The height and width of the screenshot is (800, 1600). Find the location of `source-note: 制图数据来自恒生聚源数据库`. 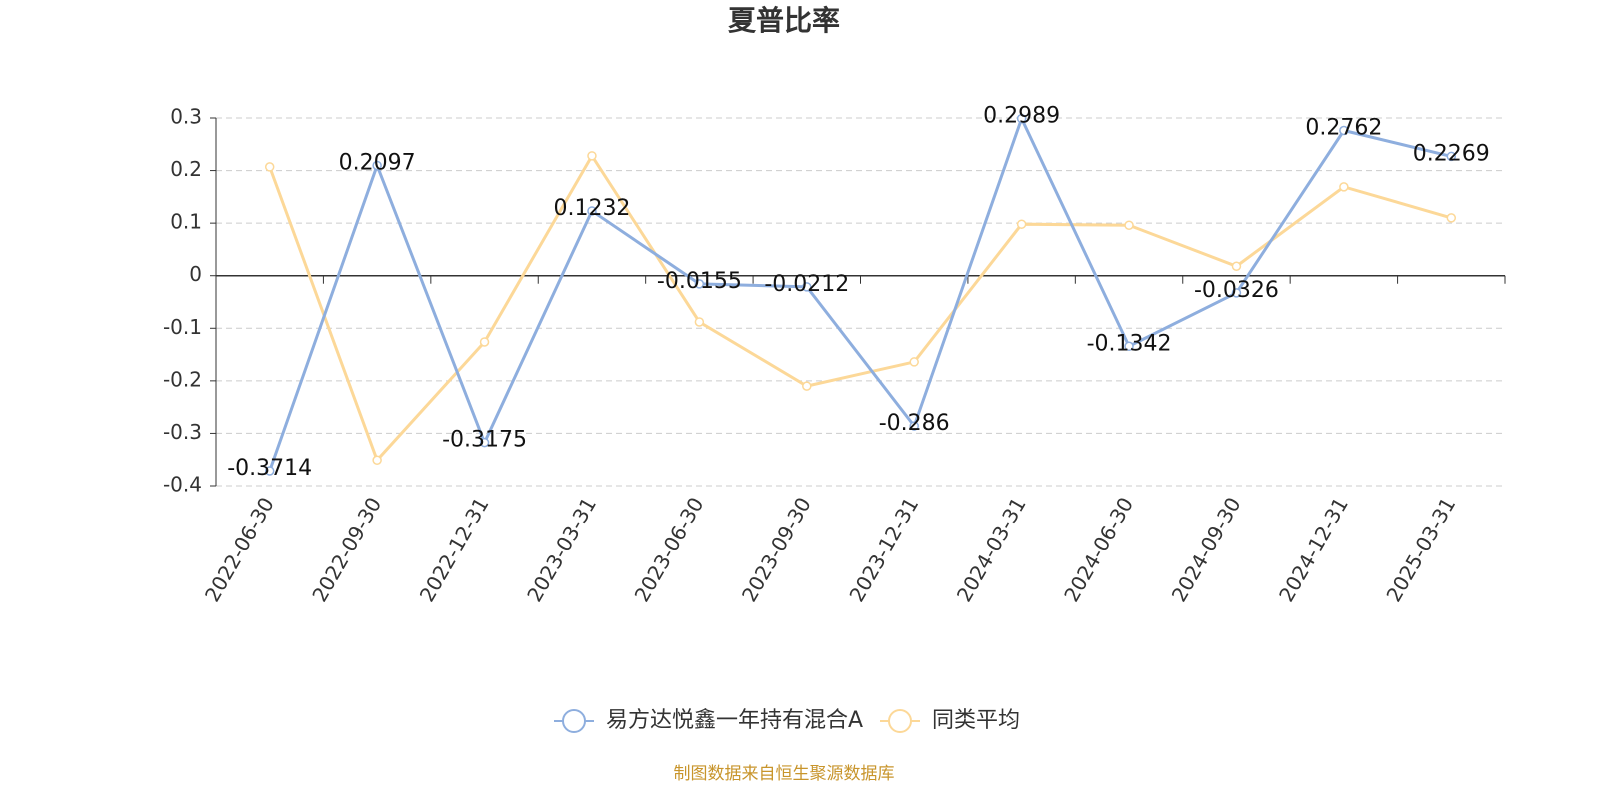

source-note: 制图数据来自恒生聚源数据库 is located at coordinates (784, 774).